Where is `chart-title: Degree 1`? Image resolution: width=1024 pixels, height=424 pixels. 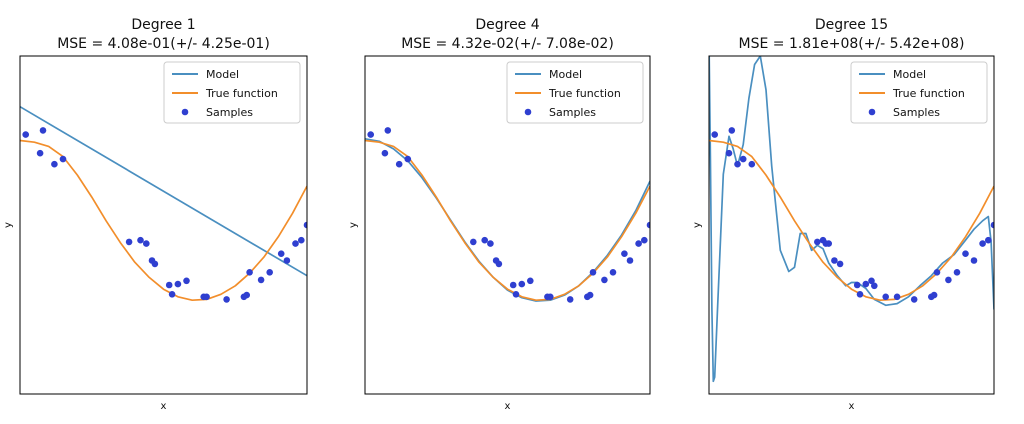 chart-title: Degree 1 is located at coordinates (163, 25).